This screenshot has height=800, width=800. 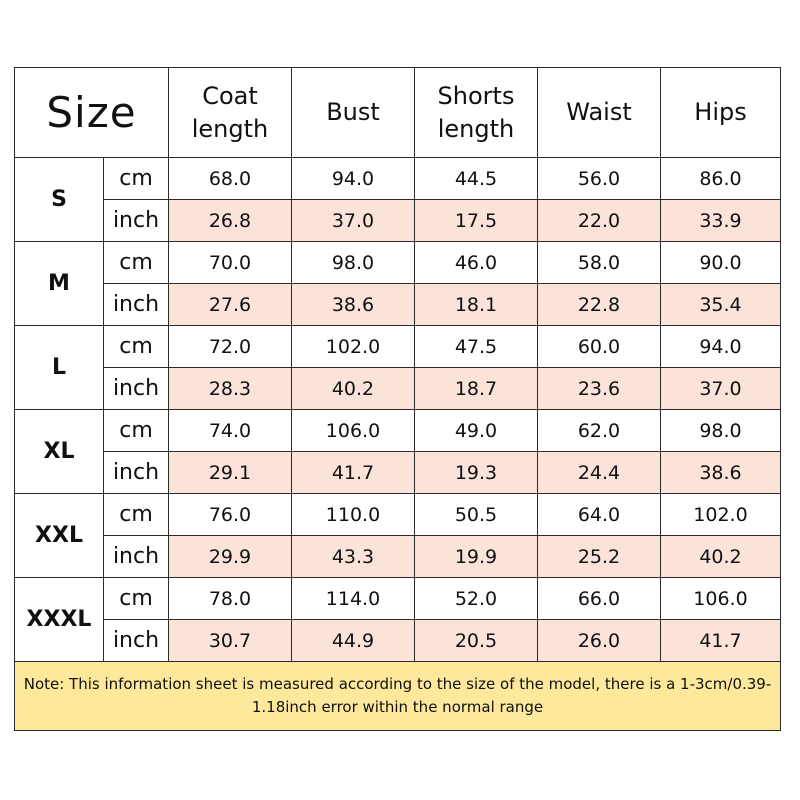 I want to click on size-row-cm: XXXL cm 78.0 114.0 52.0 66.0 106.0, so click(x=397, y=619).